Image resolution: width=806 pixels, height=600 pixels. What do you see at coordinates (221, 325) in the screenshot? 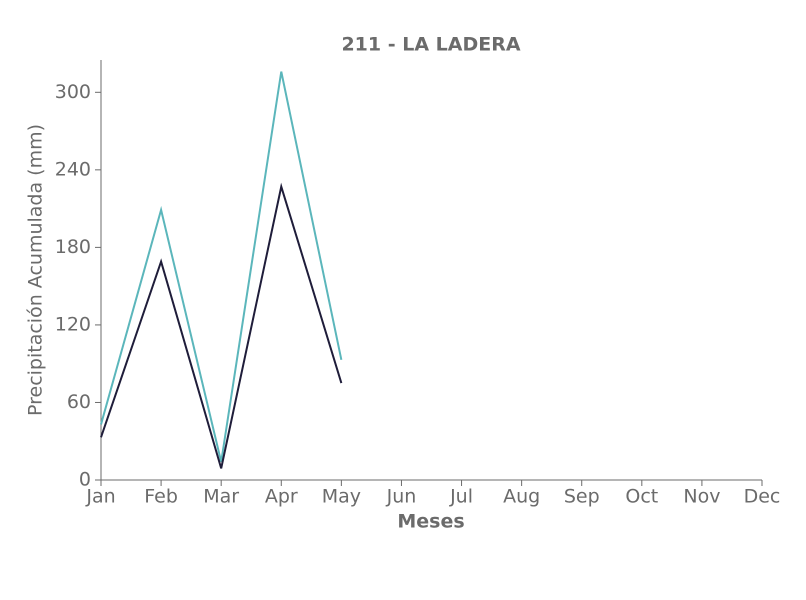
I see `line-series` at bounding box center [221, 325].